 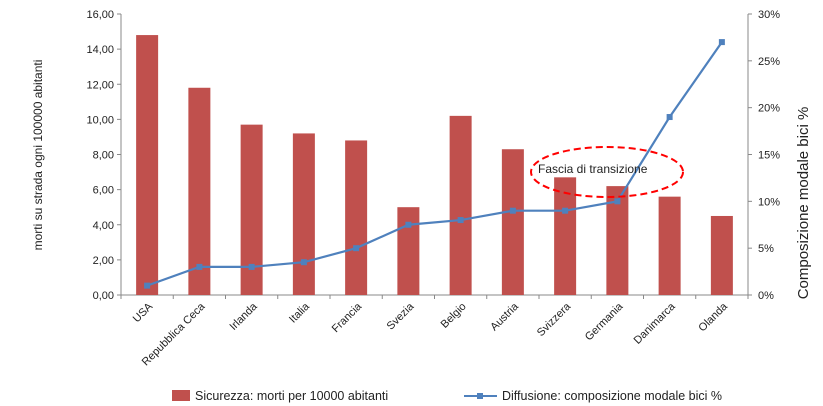 I want to click on y-left-tick-label: 4,00, so click(x=103, y=226).